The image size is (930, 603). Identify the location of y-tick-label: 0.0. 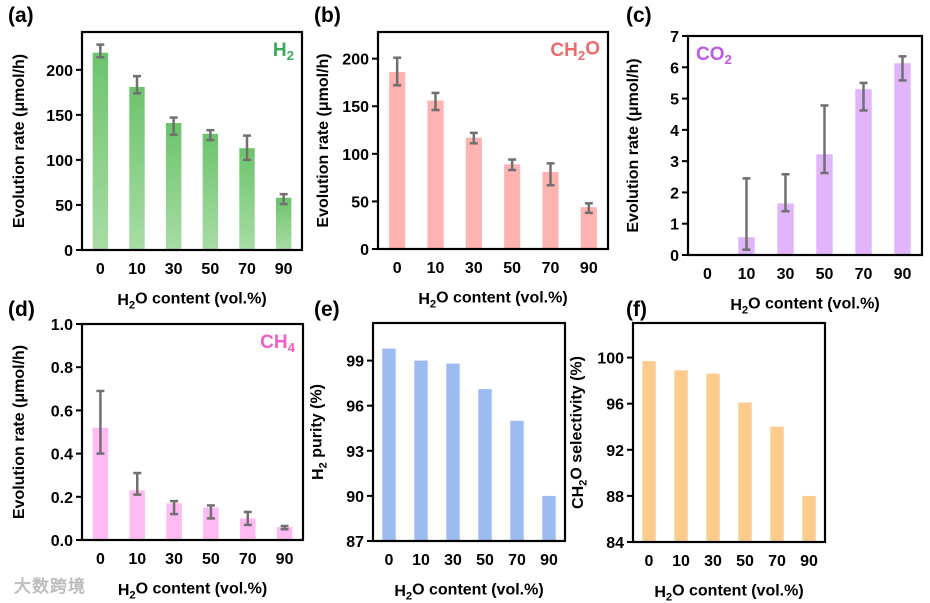
(62, 541).